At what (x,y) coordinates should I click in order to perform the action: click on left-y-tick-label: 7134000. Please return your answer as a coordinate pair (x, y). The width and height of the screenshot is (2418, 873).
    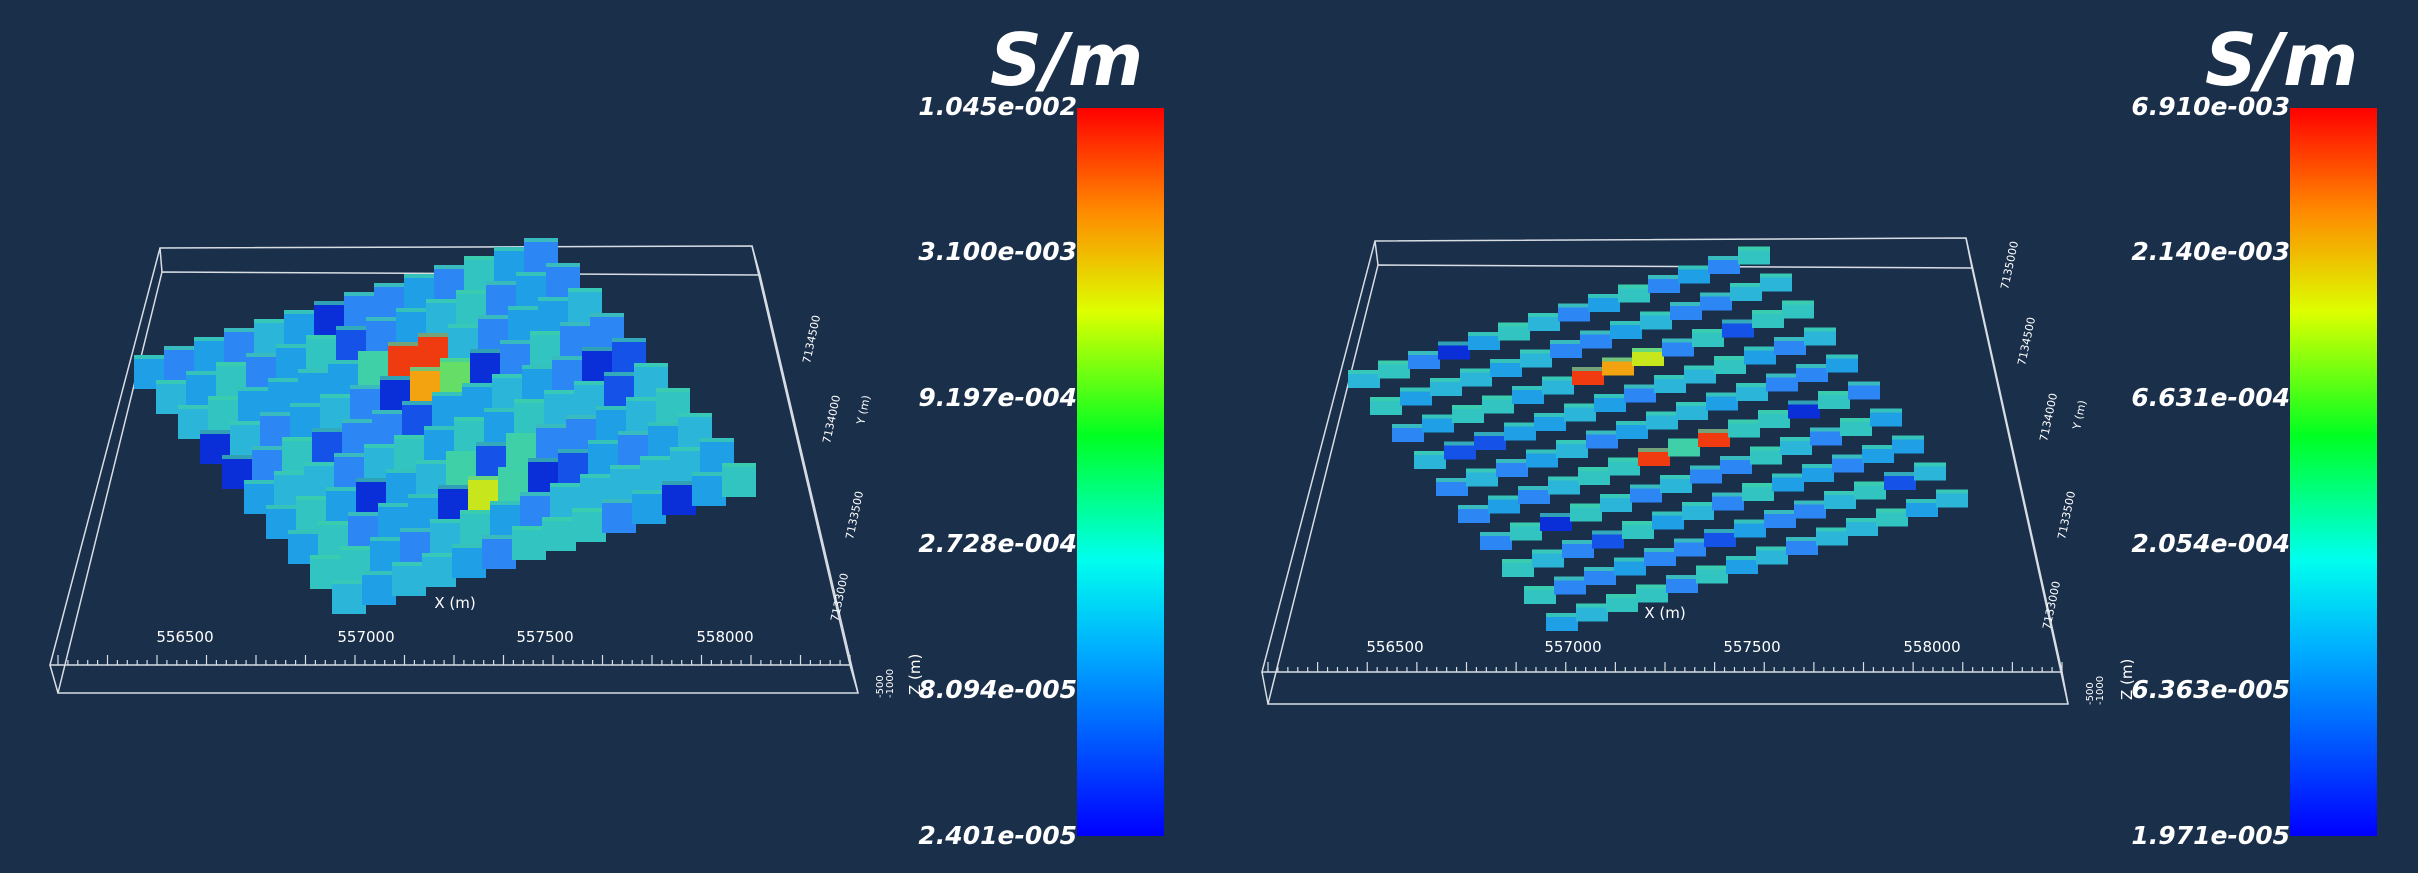
    Looking at the image, I should click on (831, 419).